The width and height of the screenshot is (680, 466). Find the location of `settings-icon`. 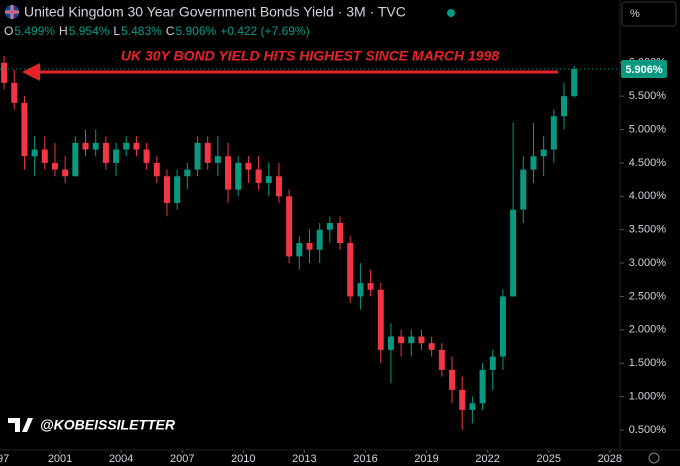

settings-icon is located at coordinates (654, 458).